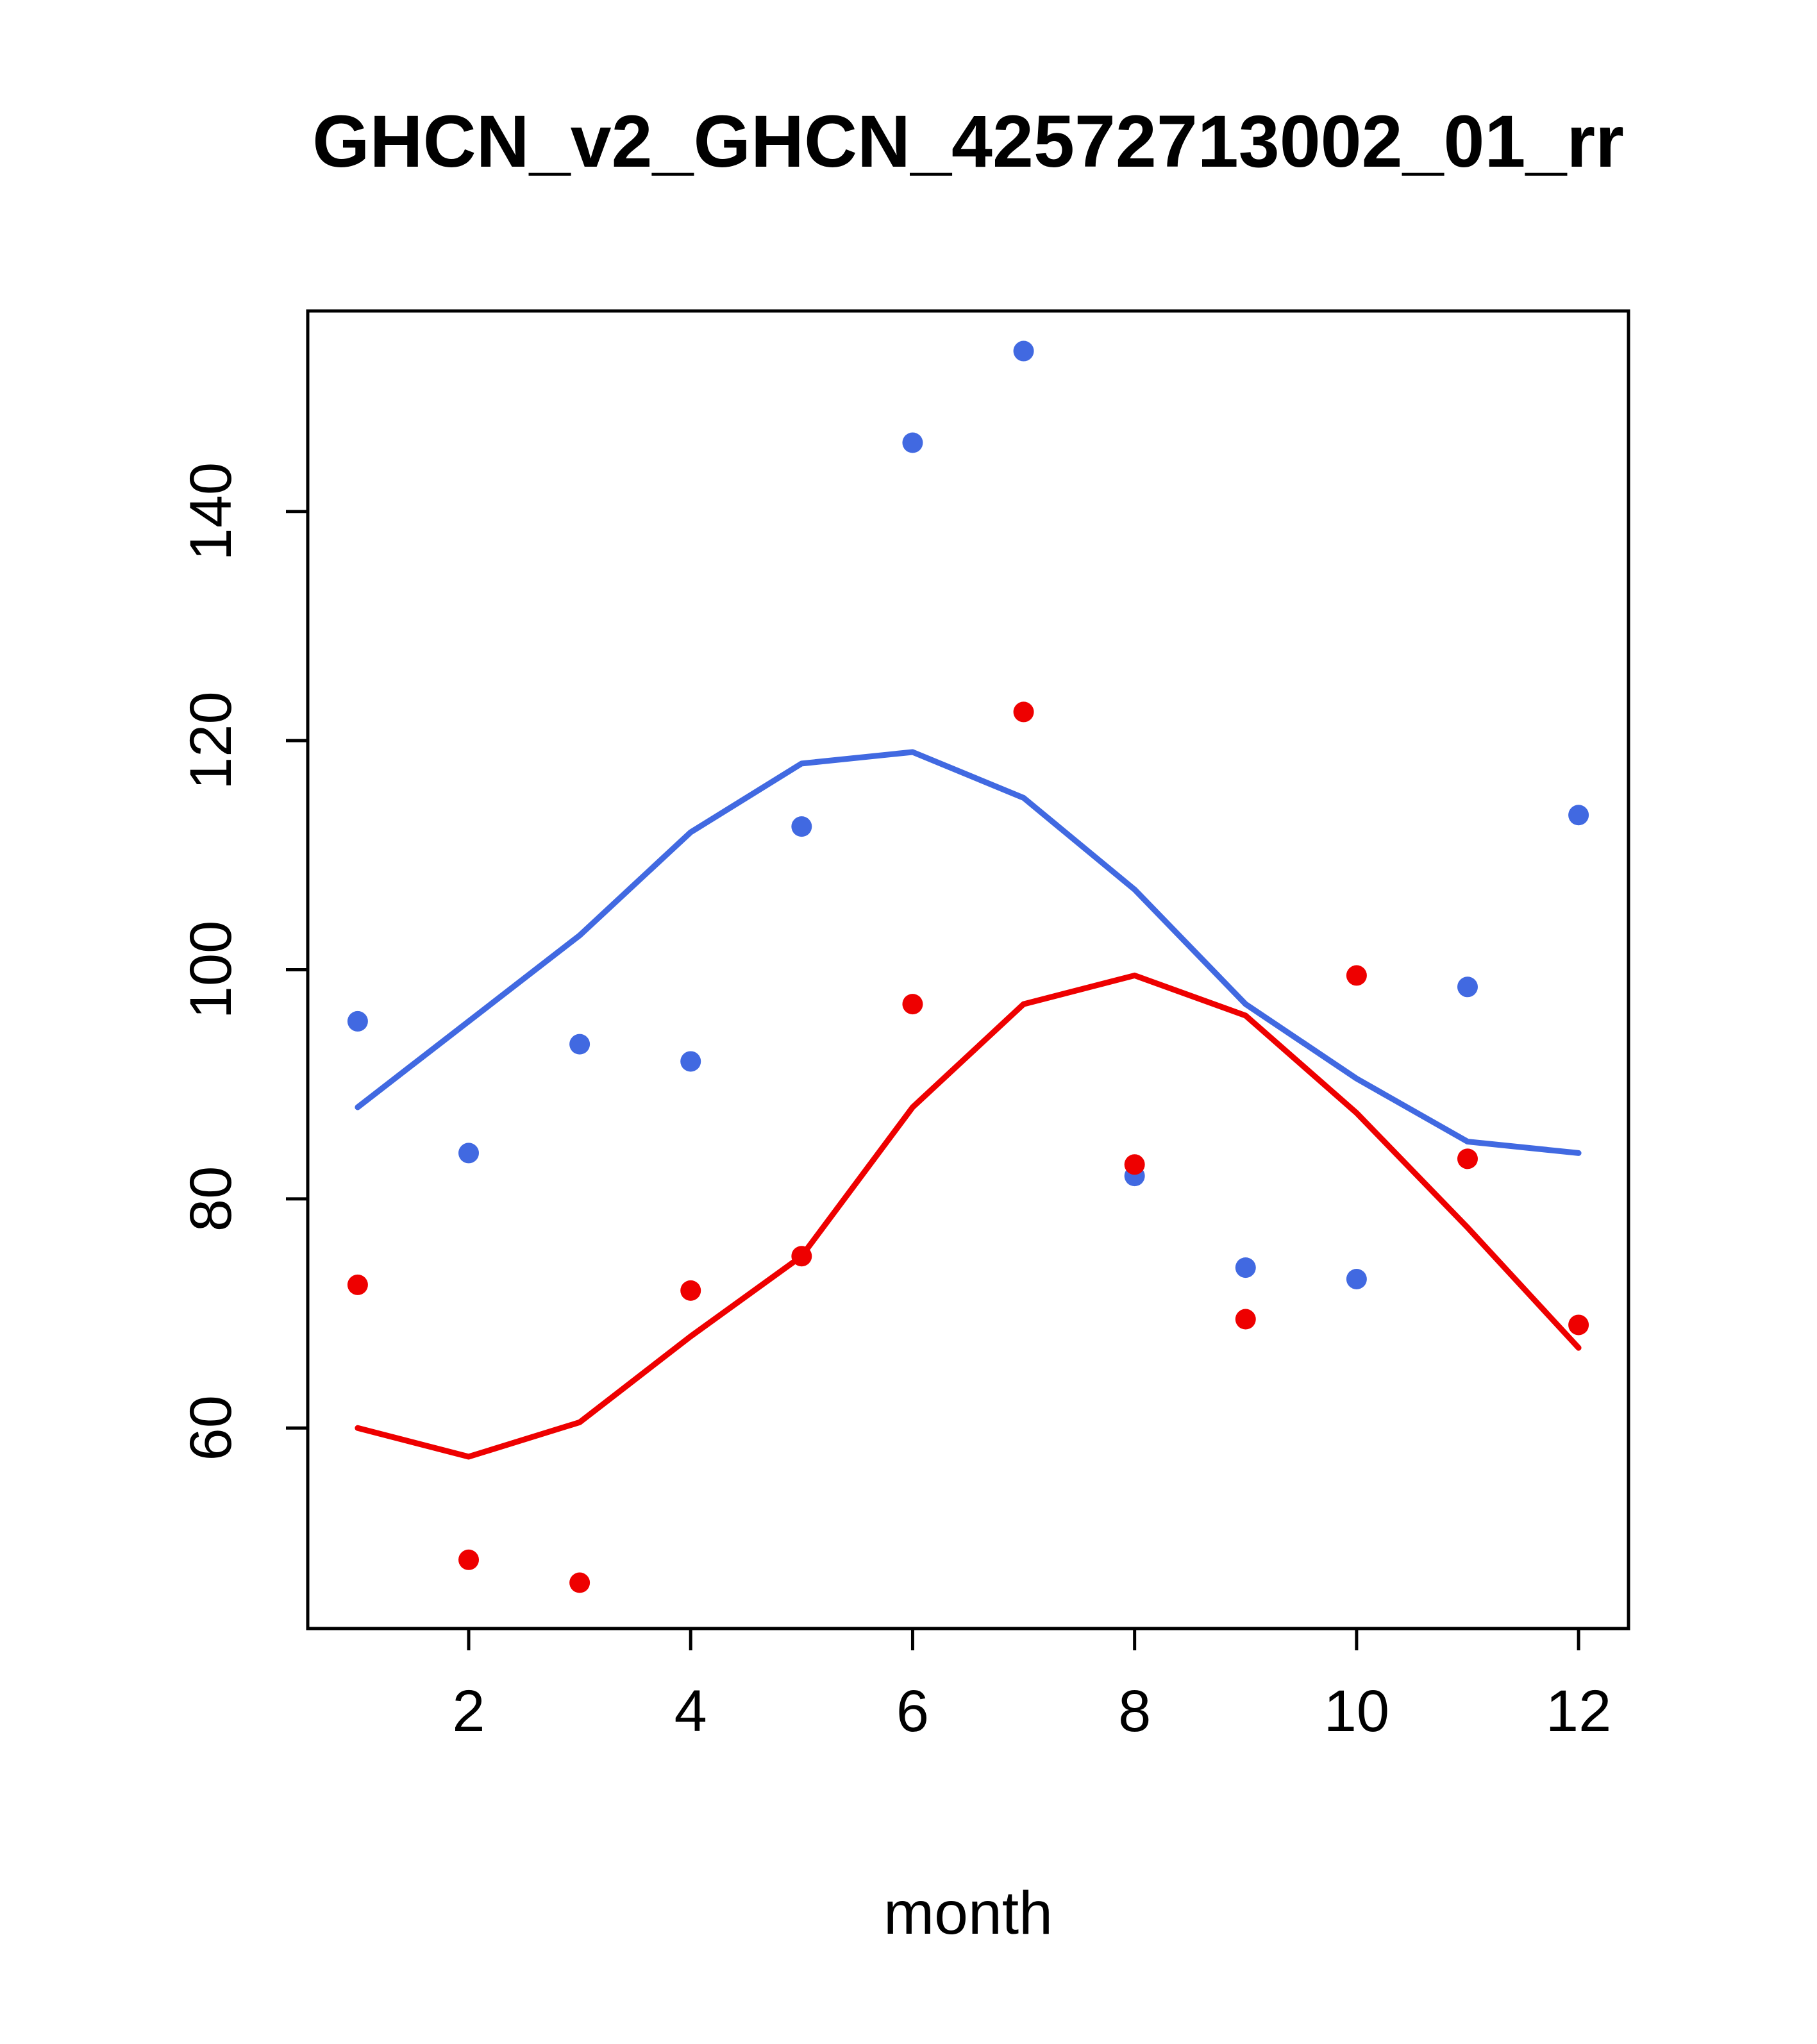 Image resolution: width=1817 pixels, height=2044 pixels. What do you see at coordinates (1579, 1711) in the screenshot?
I see `x-tick-label: 12` at bounding box center [1579, 1711].